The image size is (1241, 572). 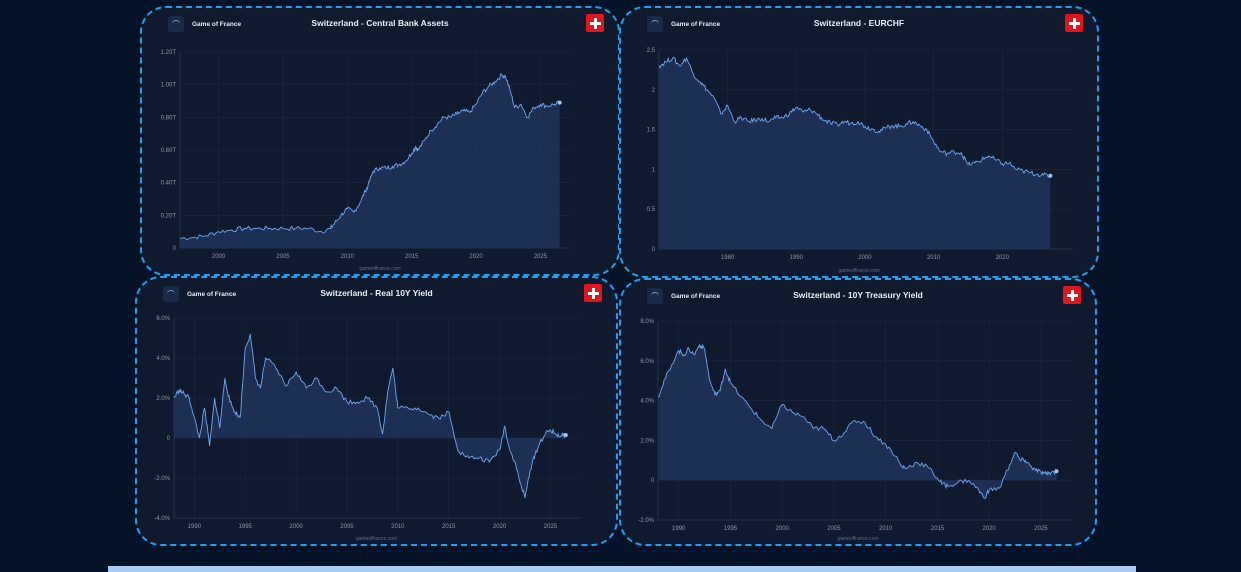 I want to click on y-tick-label: 1.00T, so click(x=169, y=86).